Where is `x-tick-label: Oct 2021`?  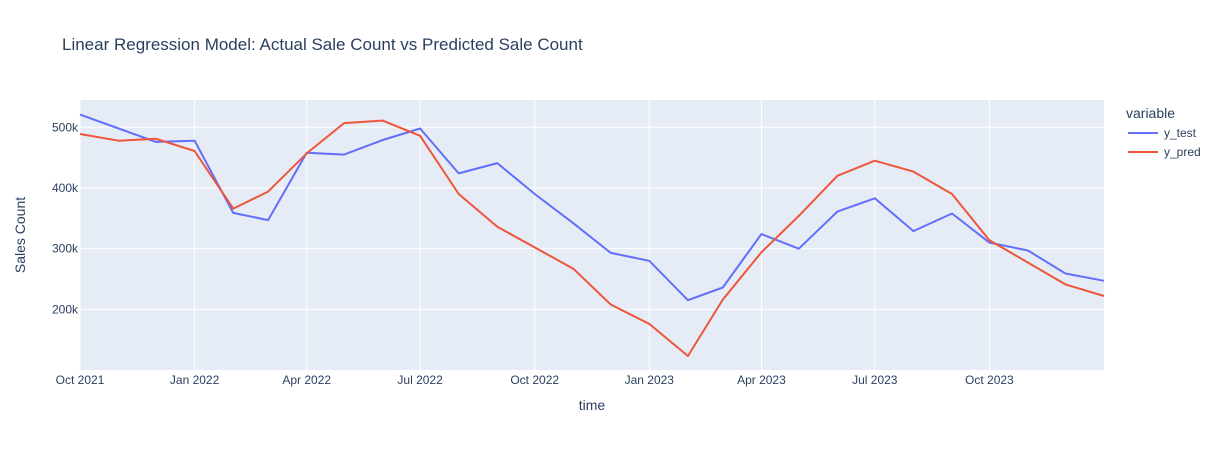 x-tick-label: Oct 2021 is located at coordinates (80, 380).